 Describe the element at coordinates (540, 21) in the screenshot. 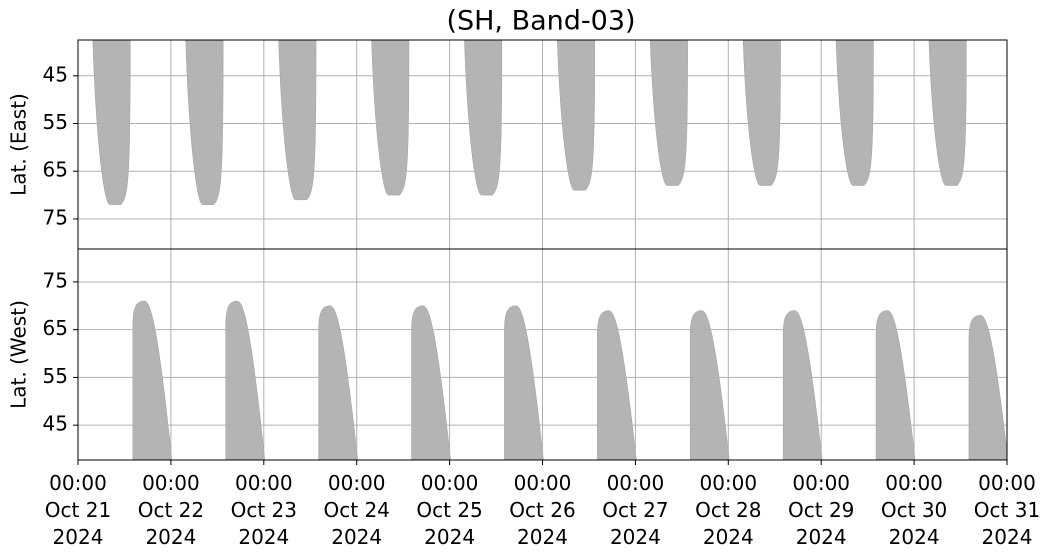

I see `chart-title: (SH, Band-03)` at that location.